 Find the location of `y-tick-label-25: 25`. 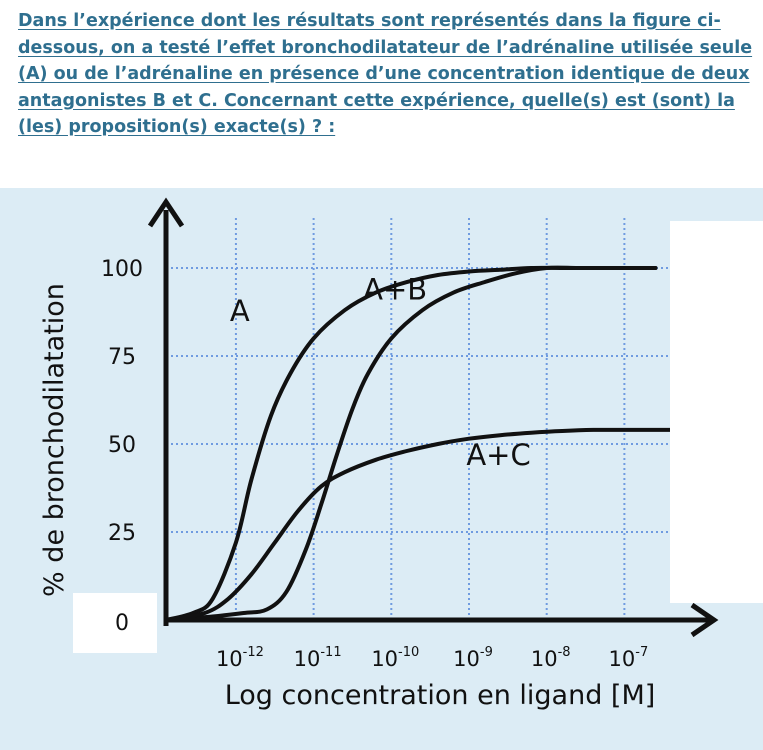

y-tick-label-25: 25 is located at coordinates (122, 533).